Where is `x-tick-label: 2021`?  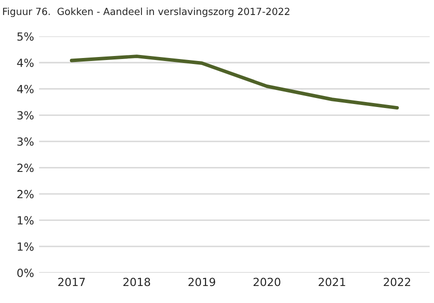 x-tick-label: 2021 is located at coordinates (332, 282).